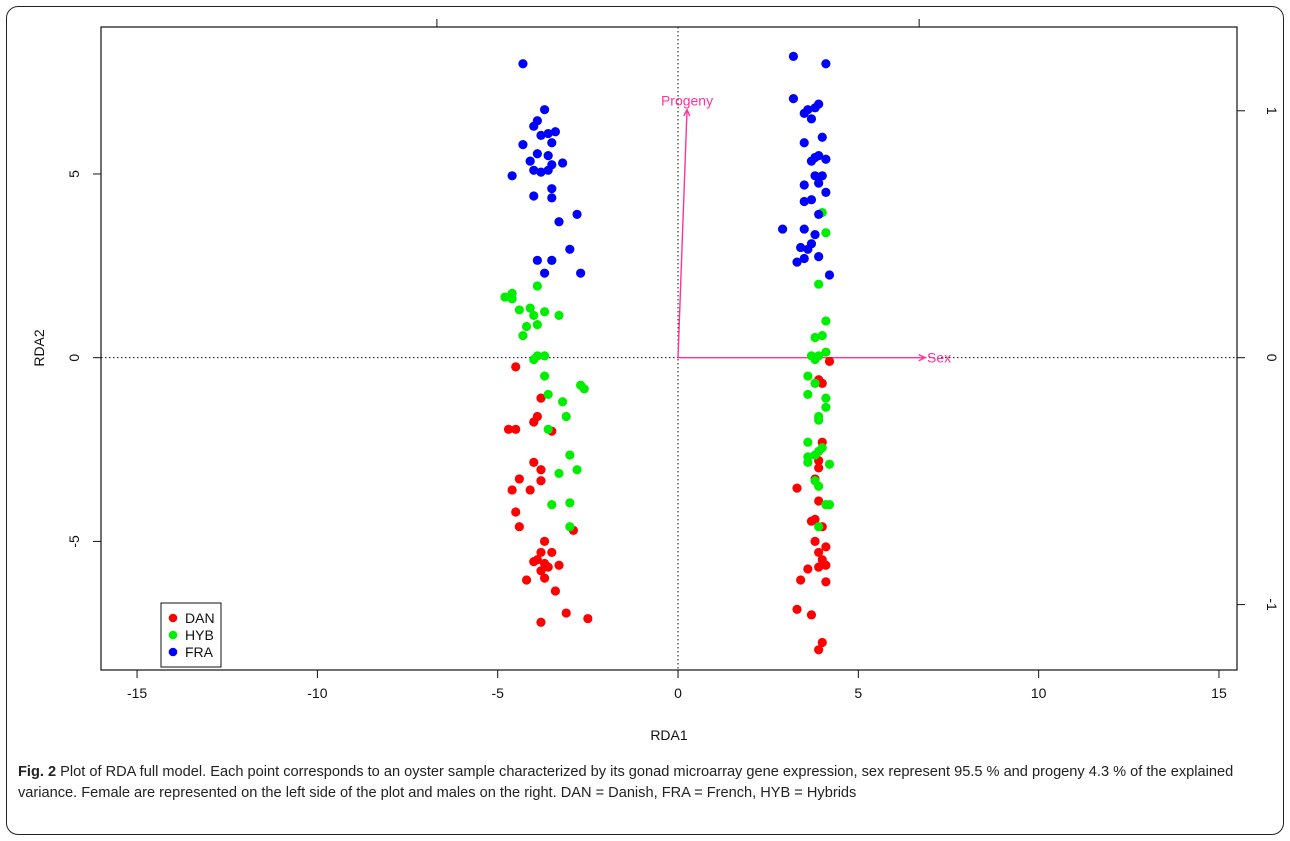  I want to click on legend-label-fra: FRA, so click(199, 652).